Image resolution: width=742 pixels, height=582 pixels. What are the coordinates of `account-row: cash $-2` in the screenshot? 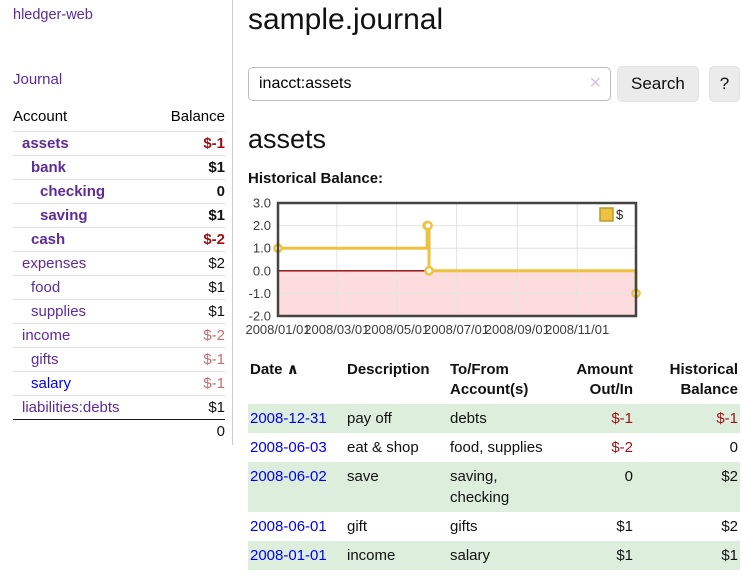 It's located at (119, 239).